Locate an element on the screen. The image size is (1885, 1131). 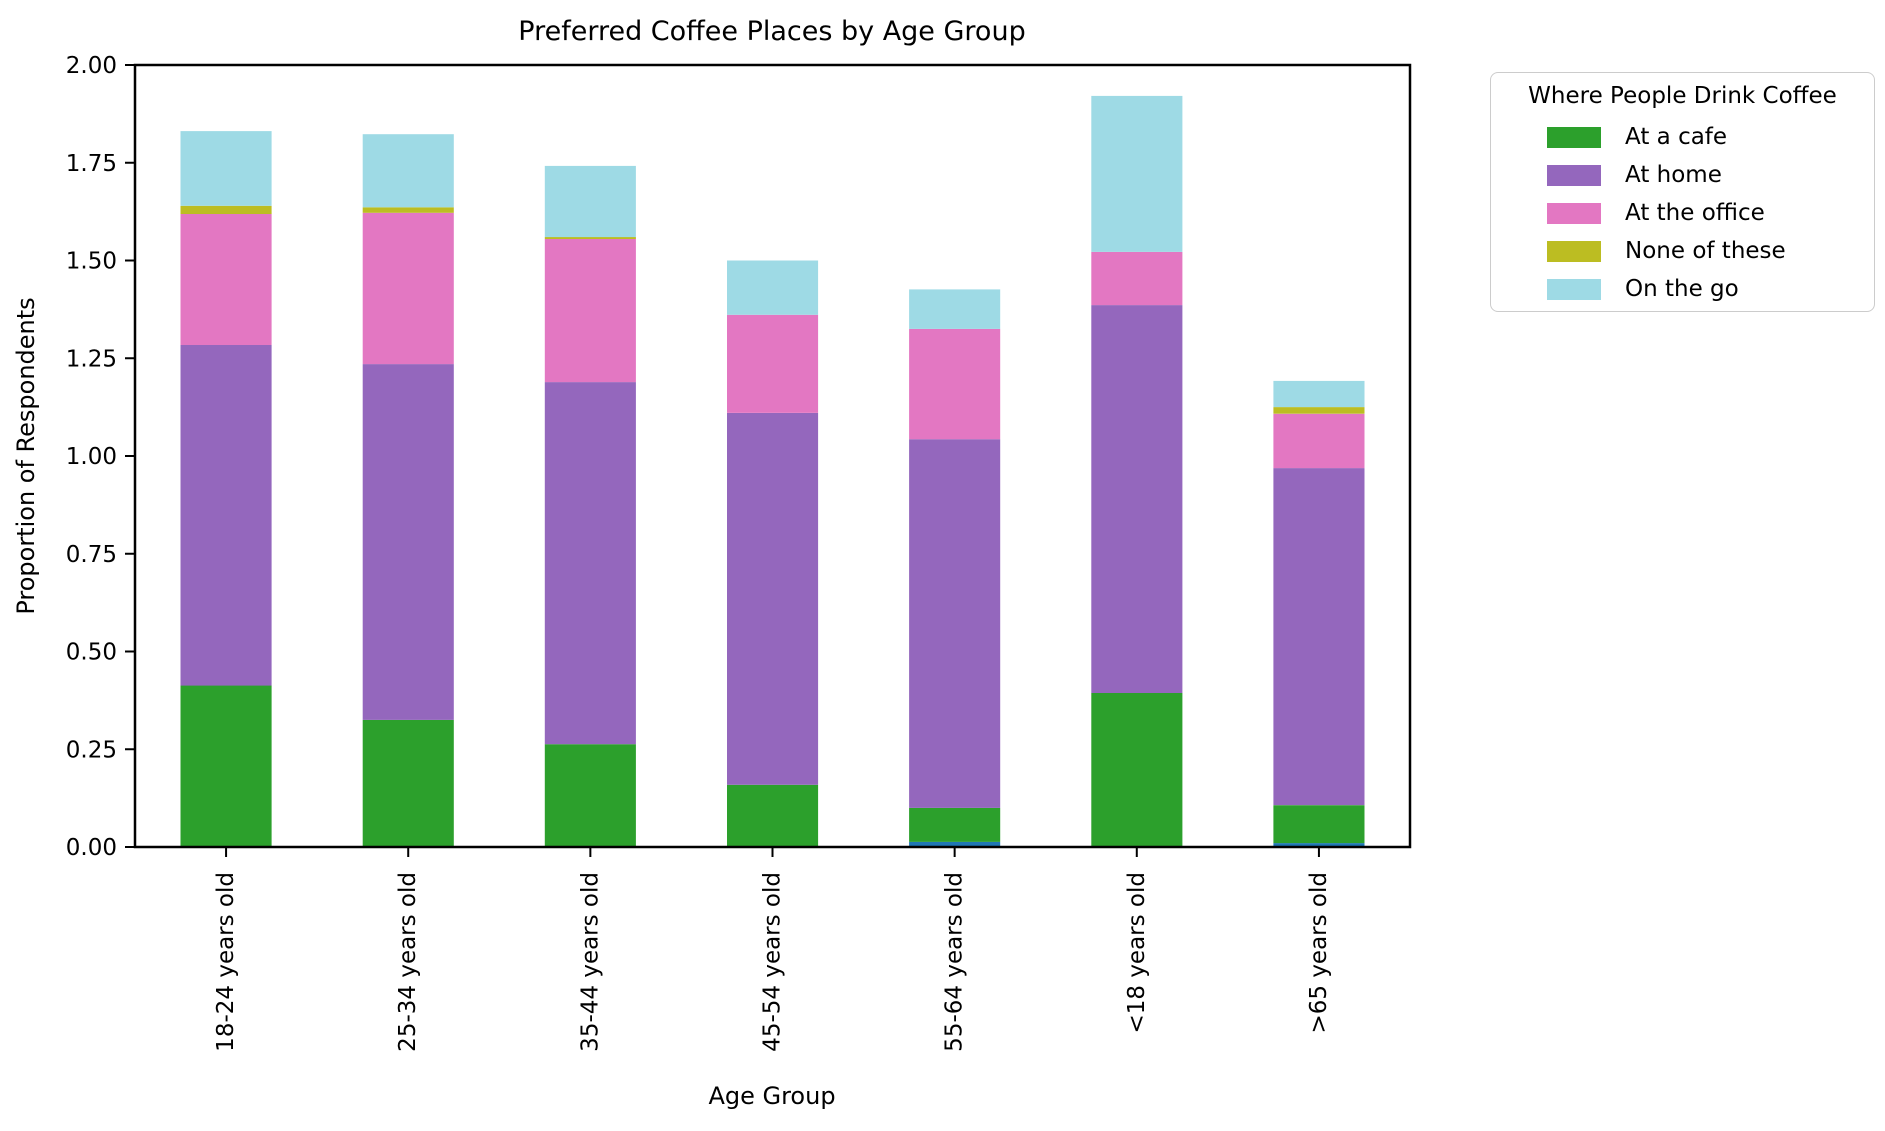
x-tick-label: 45-54 years old is located at coordinates (773, 962).